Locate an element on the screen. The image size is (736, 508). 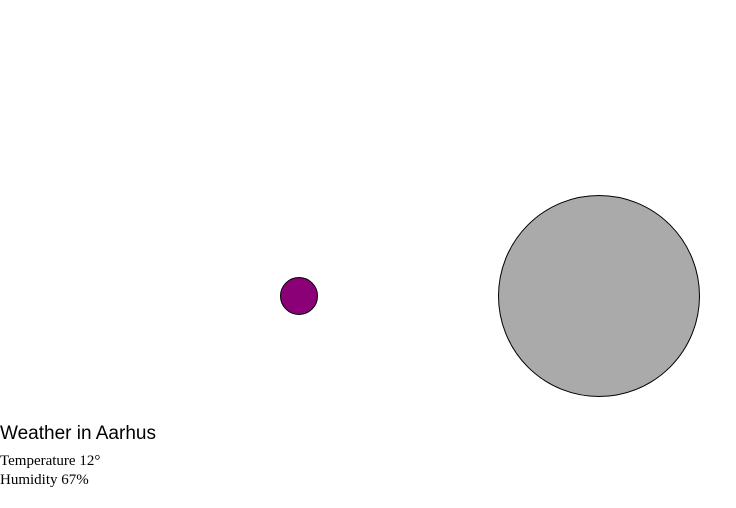
humidity-value: 67% is located at coordinates (75, 480).